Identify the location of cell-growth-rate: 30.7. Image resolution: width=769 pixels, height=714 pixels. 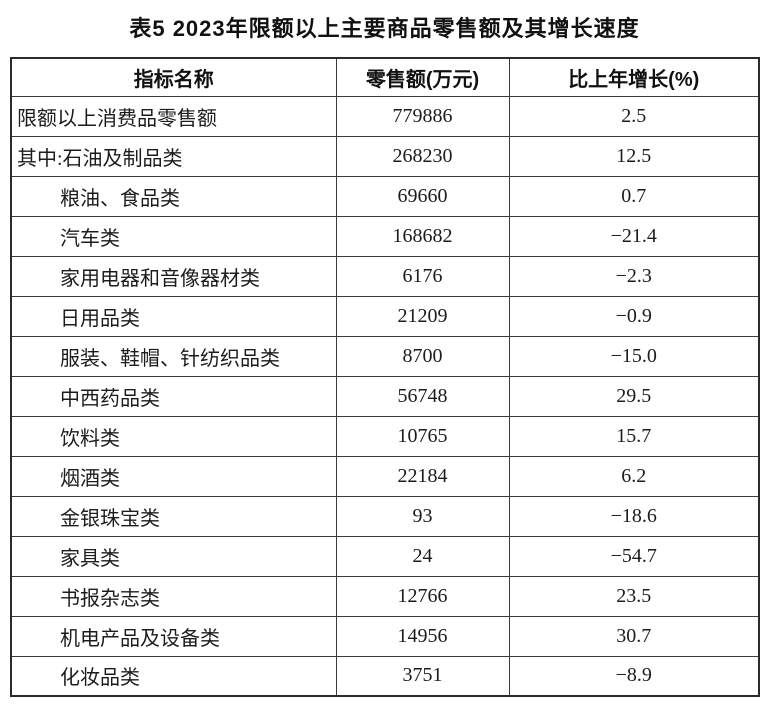
(634, 636).